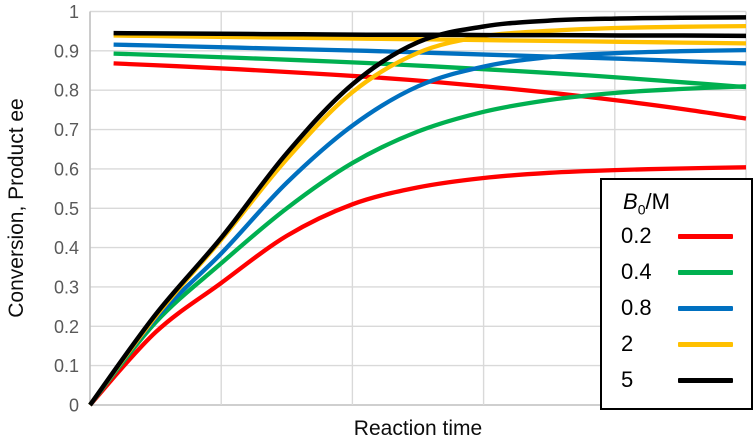 This screenshot has height=447, width=756. I want to click on y-tick-label: 0, so click(74, 406).